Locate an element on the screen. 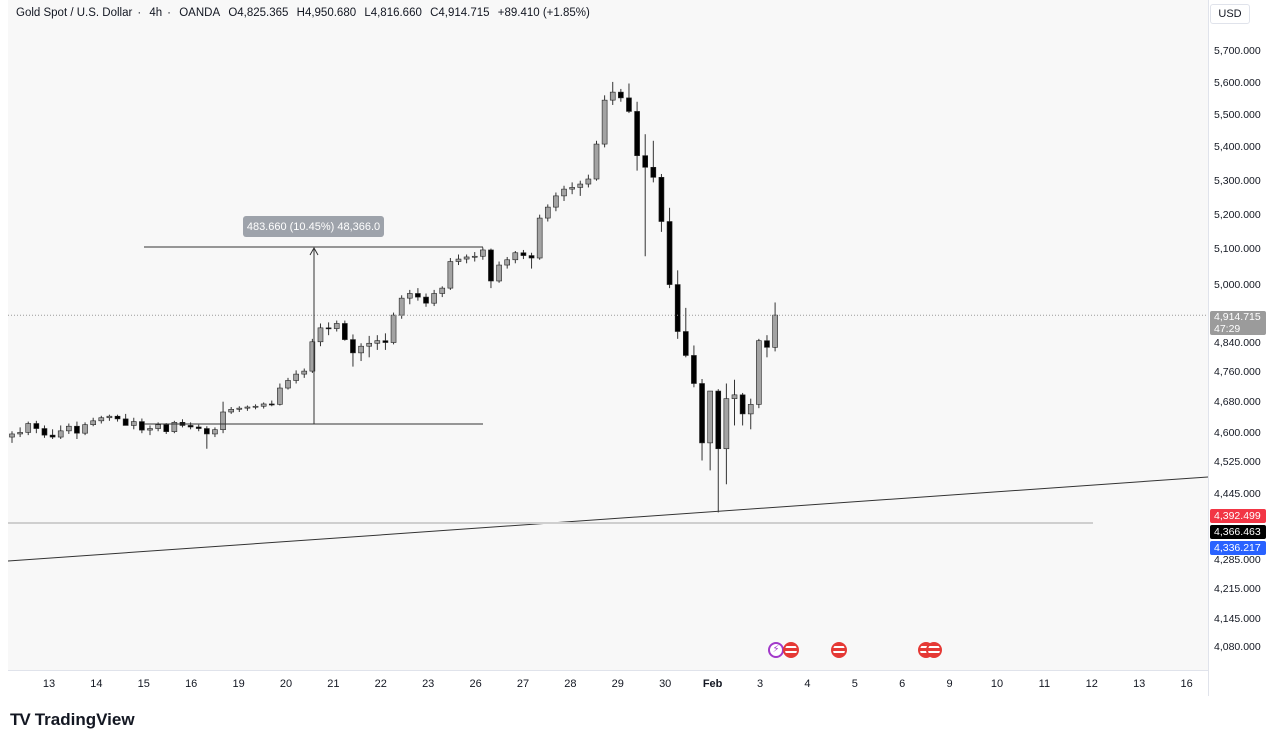 This screenshot has width=1280, height=748. price-tick-label: 4,600.000 is located at coordinates (1237, 433).